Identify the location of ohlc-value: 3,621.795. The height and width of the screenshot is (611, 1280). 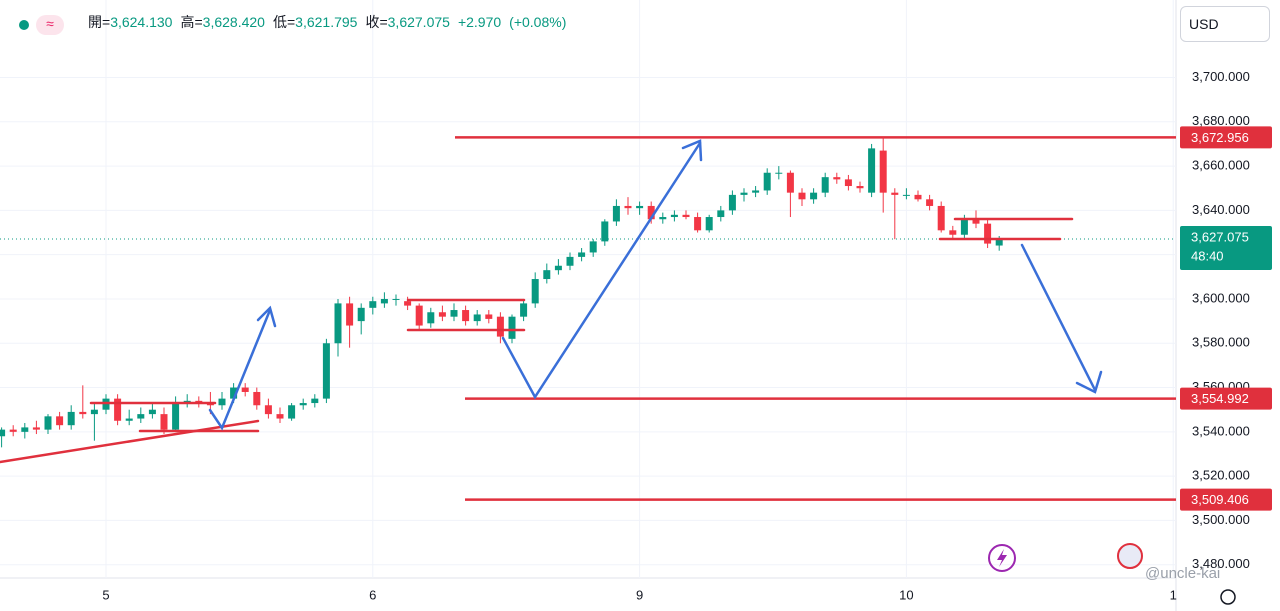
(326, 22).